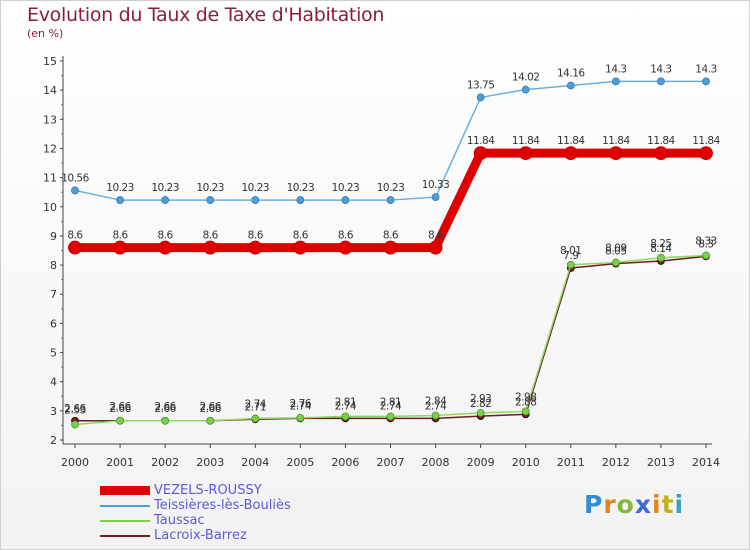  Describe the element at coordinates (53, 294) in the screenshot. I see `y-tick-label: 7` at that location.